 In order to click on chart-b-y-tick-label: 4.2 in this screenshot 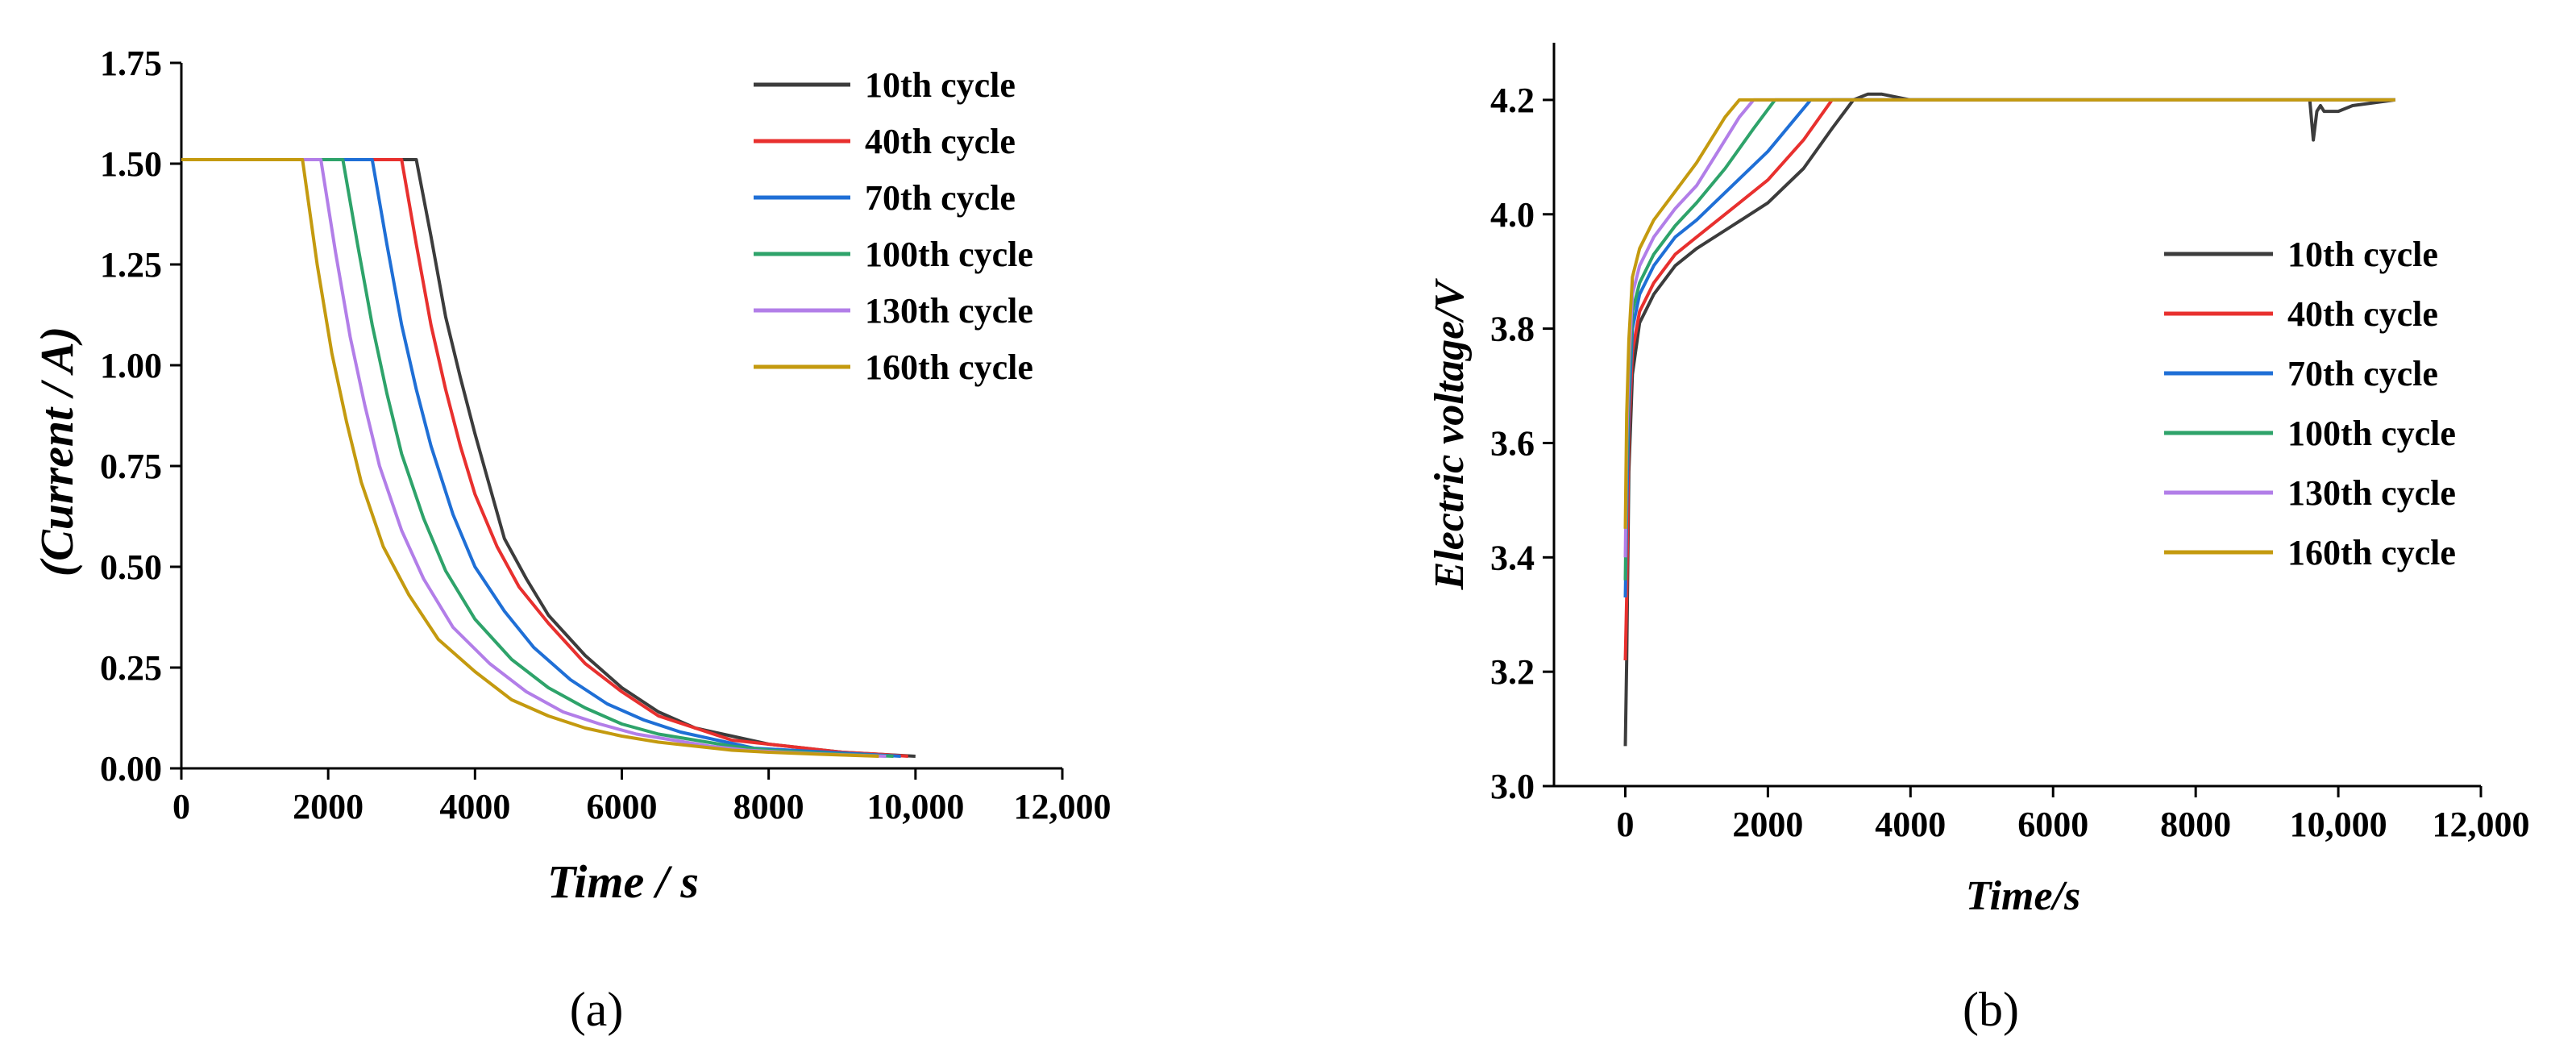, I will do `click(1512, 100)`.